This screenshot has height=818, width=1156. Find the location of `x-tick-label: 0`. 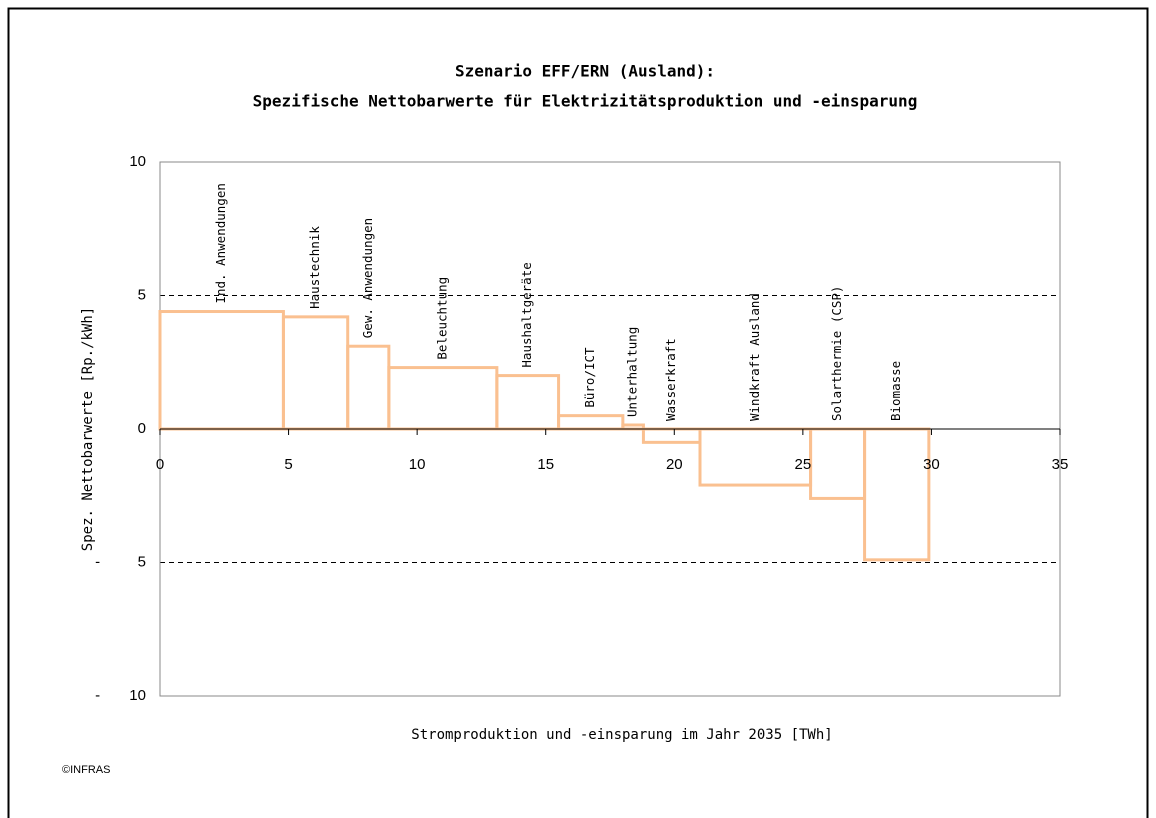

x-tick-label: 0 is located at coordinates (160, 464).